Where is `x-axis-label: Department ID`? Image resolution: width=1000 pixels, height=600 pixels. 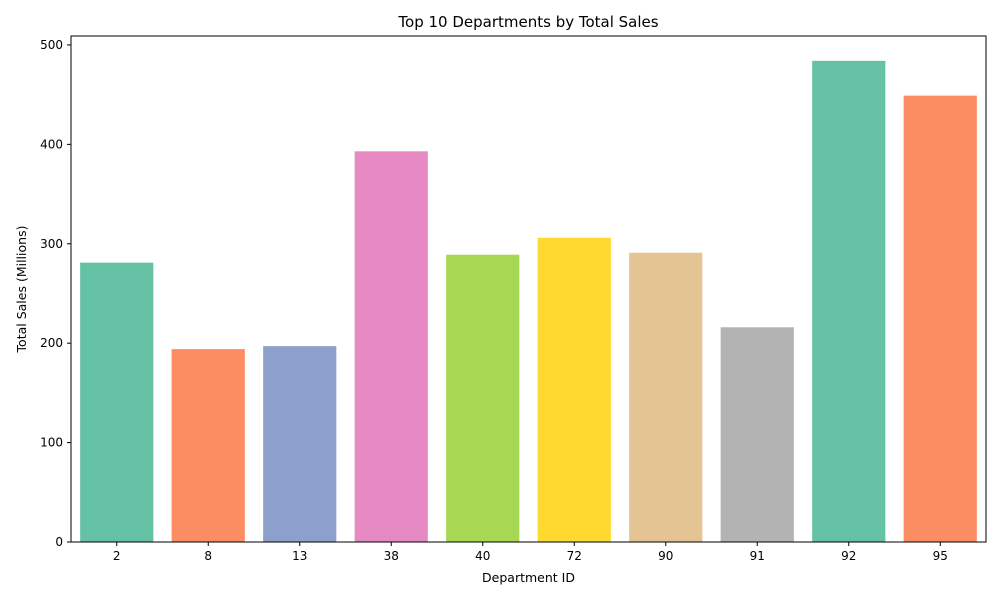
x-axis-label: Department ID is located at coordinates (528, 577).